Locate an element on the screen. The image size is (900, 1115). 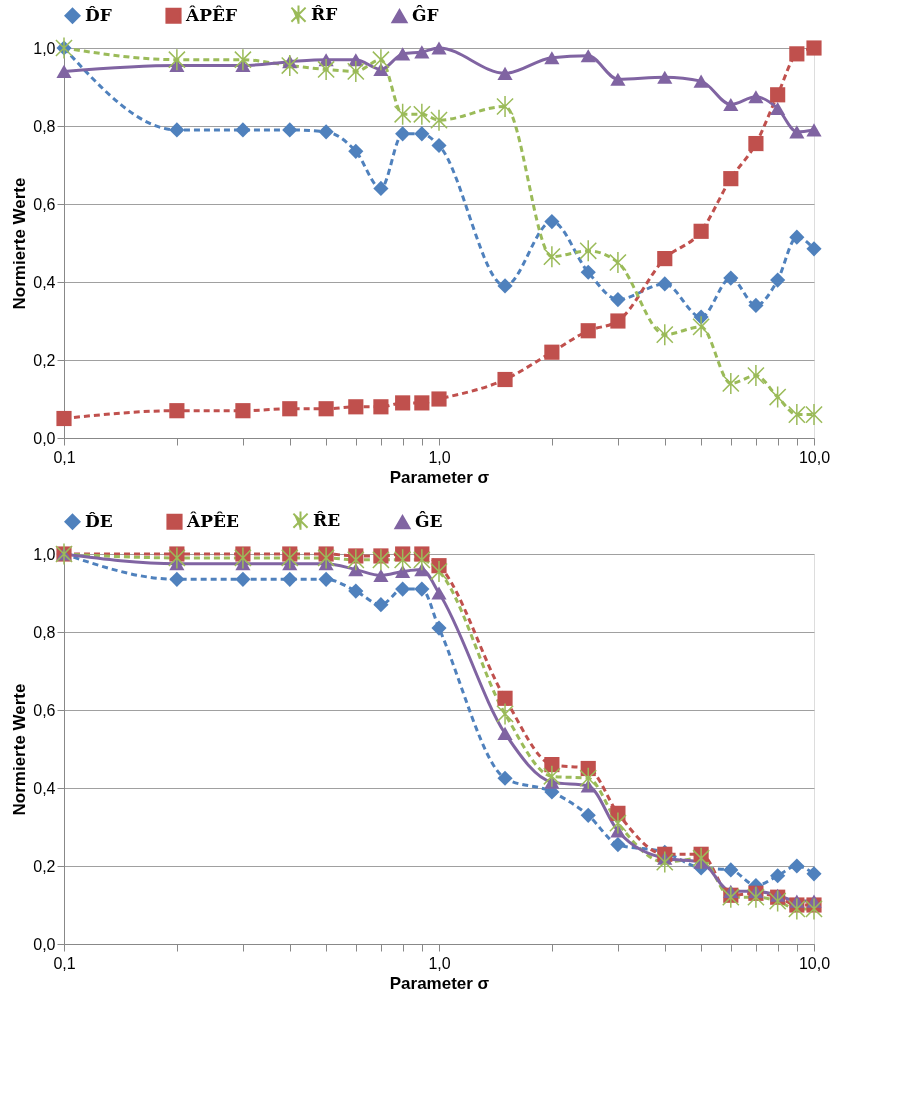
legend-label: ĜE is located at coordinates (429, 521).